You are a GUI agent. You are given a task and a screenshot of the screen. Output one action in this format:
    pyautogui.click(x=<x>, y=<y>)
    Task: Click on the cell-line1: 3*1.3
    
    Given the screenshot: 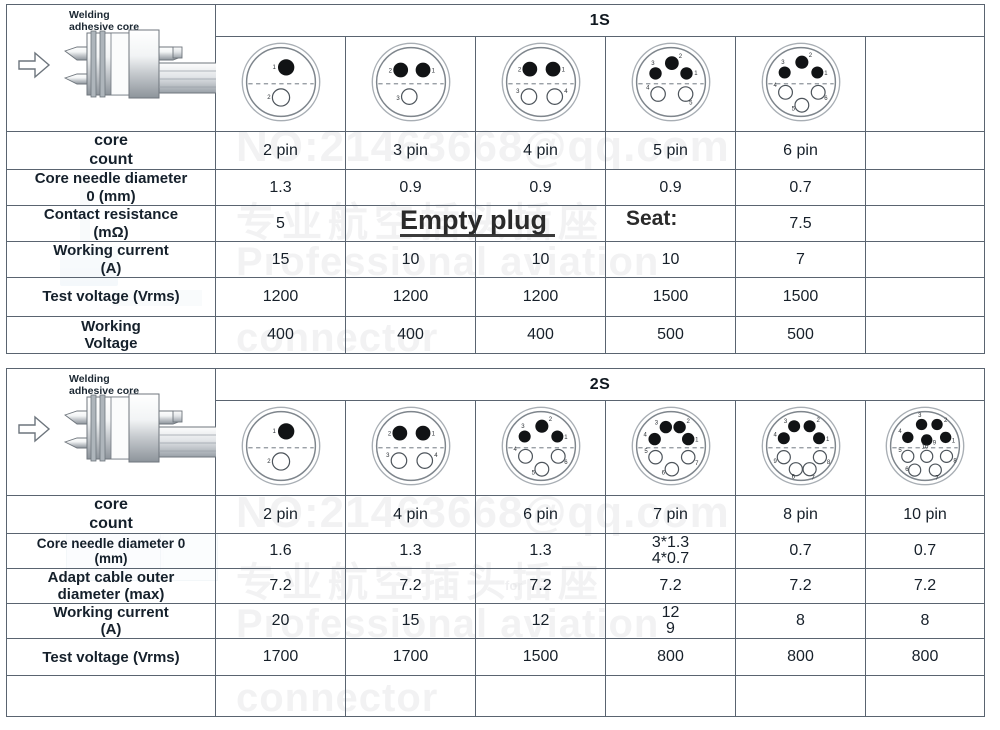 What is the action you would take?
    pyautogui.click(x=670, y=542)
    